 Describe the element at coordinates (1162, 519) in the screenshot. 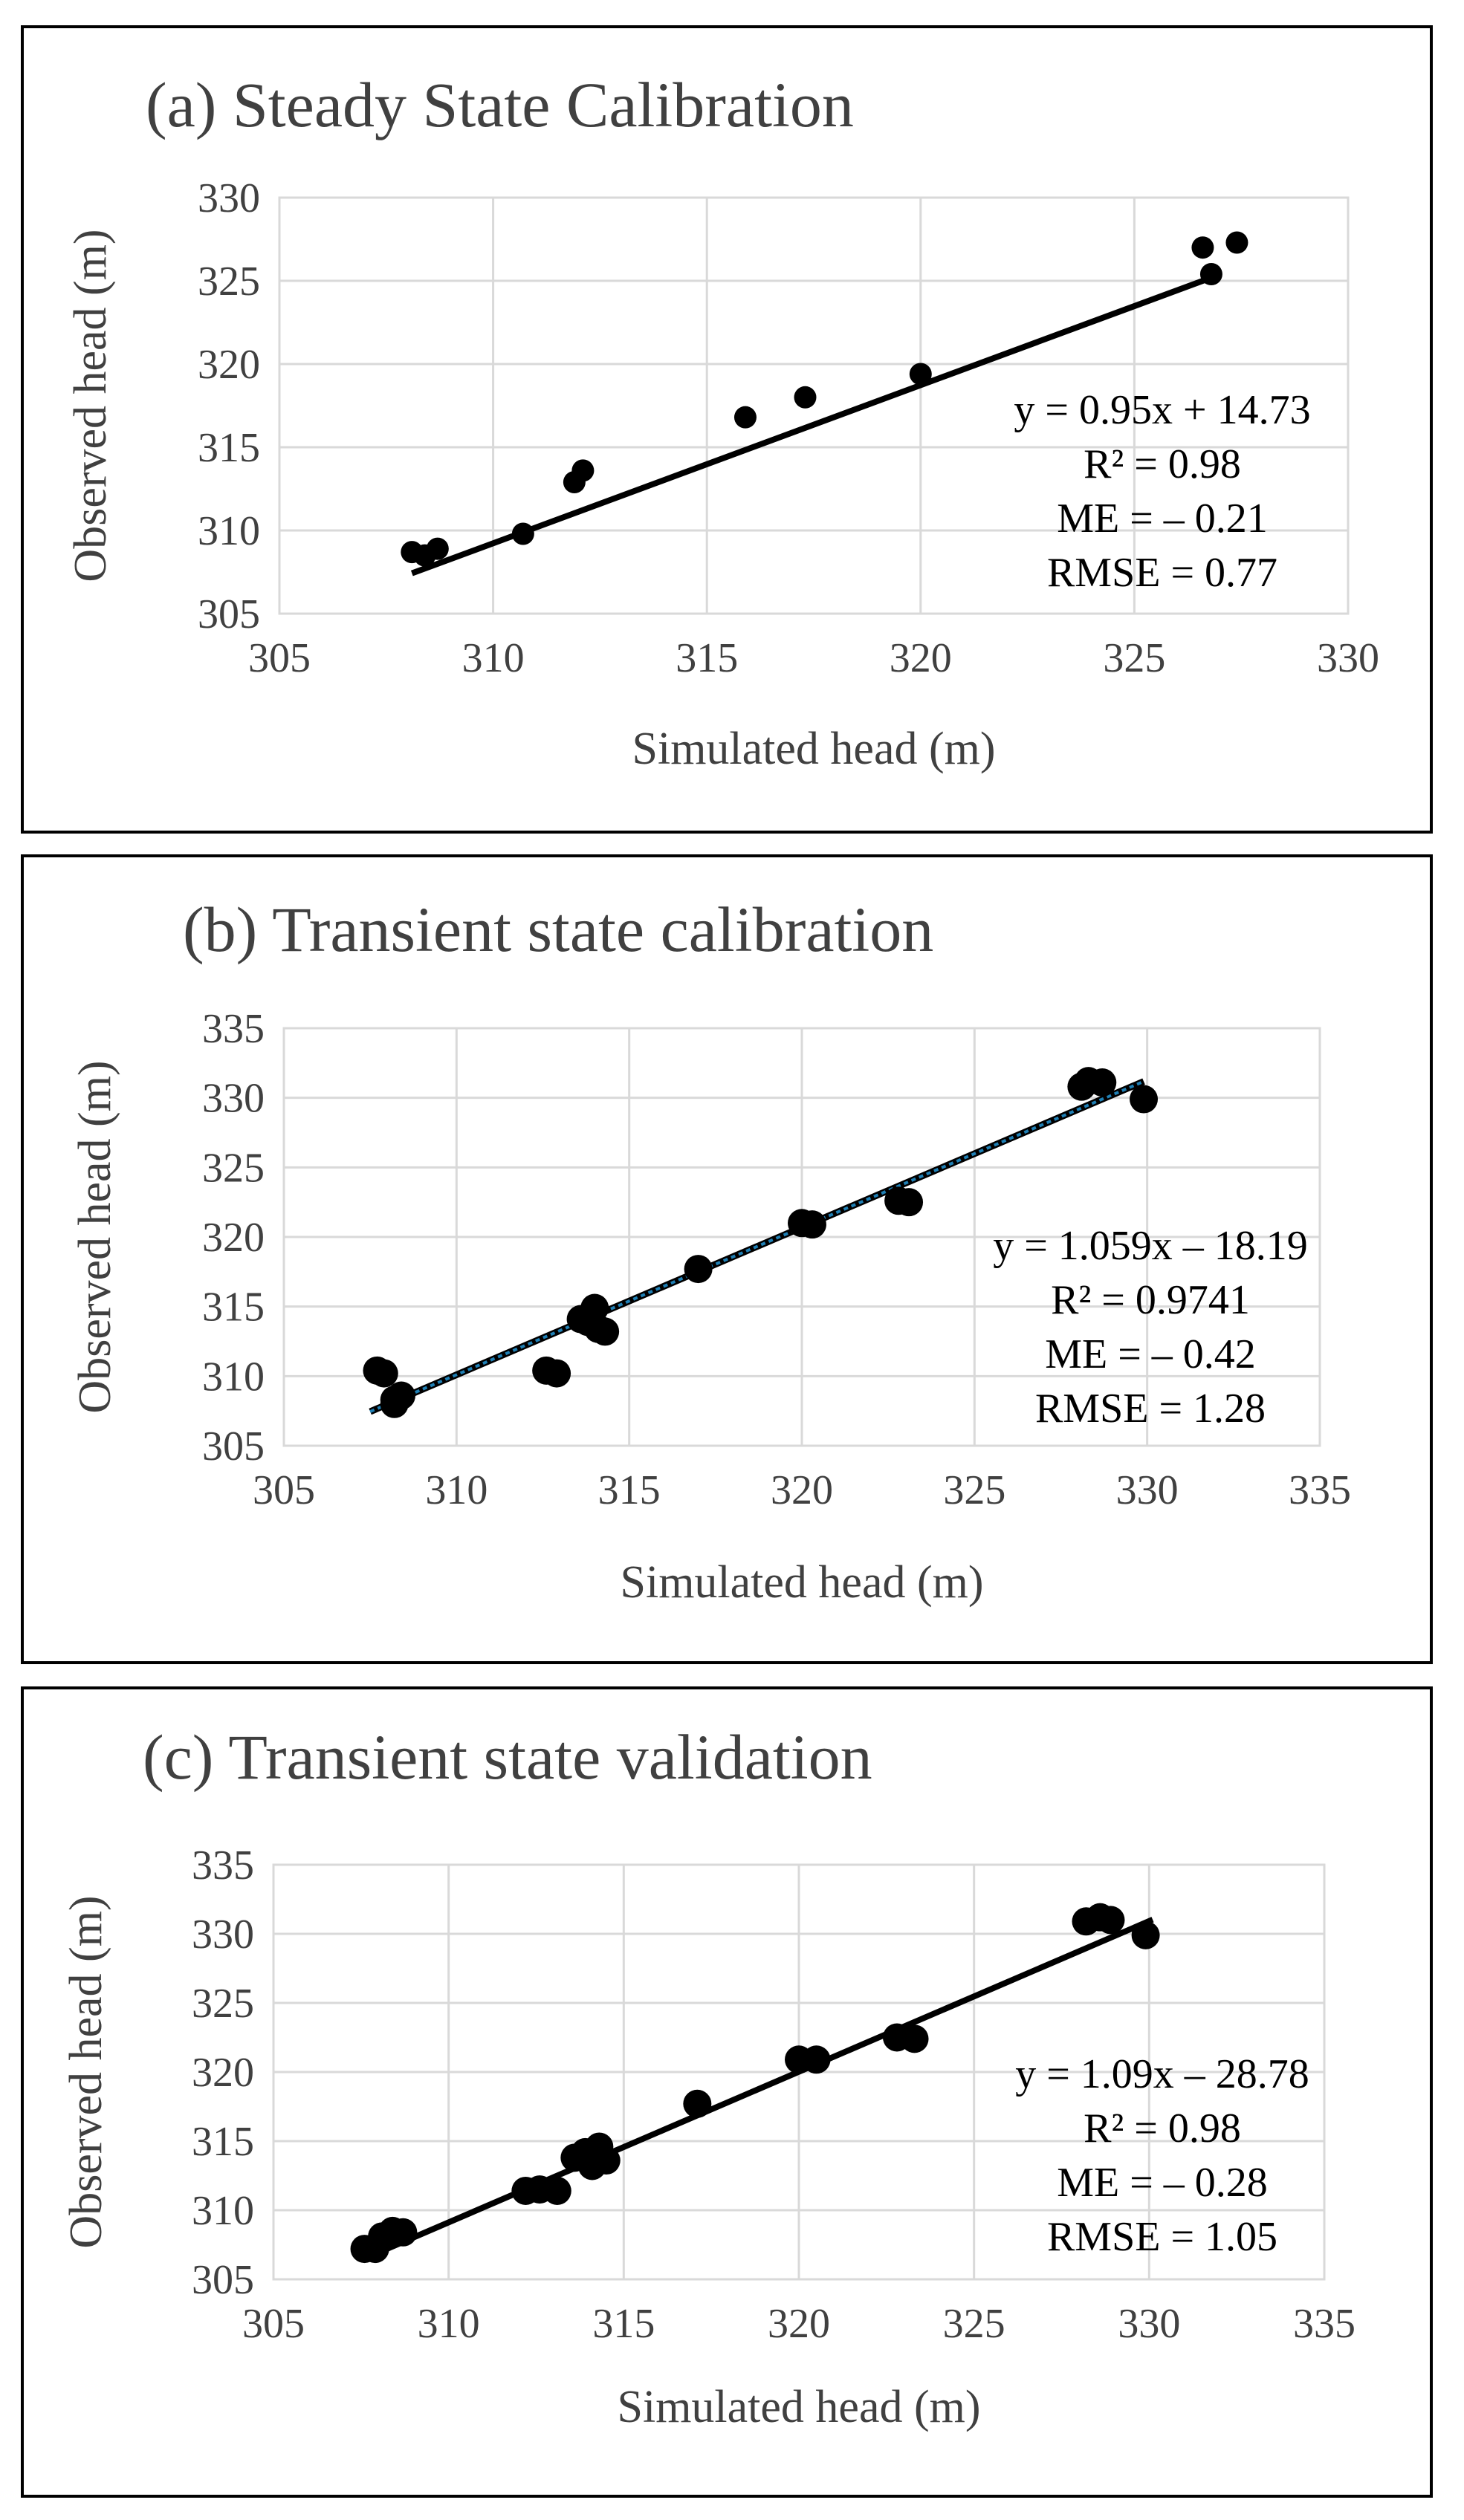

I see `regression-annotation: ME = – 0.21` at that location.